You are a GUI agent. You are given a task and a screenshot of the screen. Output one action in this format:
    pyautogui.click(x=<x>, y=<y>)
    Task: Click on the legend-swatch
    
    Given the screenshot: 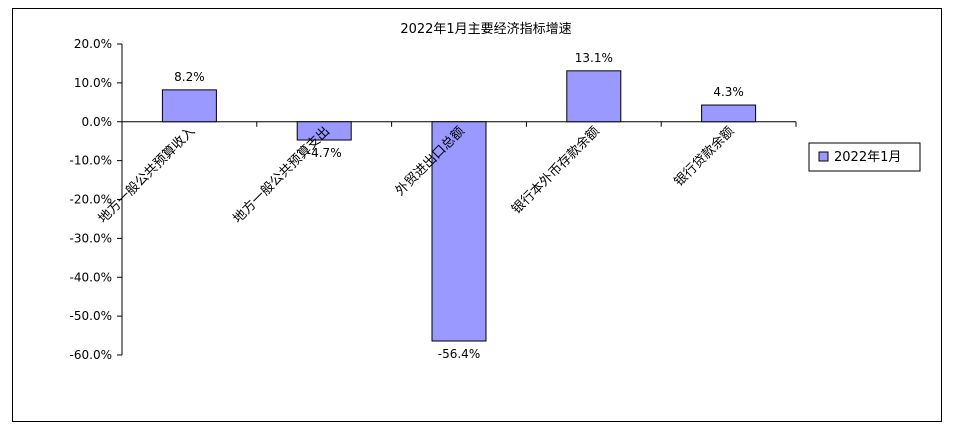 What is the action you would take?
    pyautogui.click(x=823, y=156)
    